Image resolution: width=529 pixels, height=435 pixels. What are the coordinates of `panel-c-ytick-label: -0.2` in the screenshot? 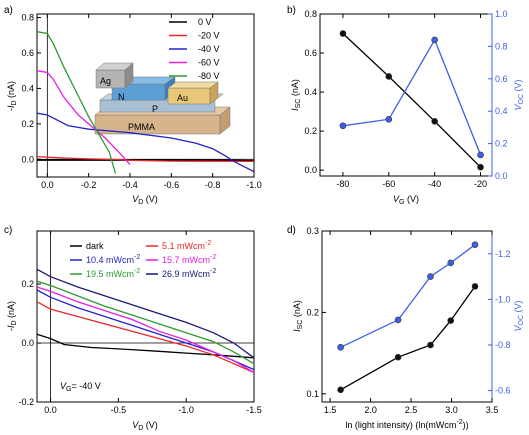 It's located at (26, 402).